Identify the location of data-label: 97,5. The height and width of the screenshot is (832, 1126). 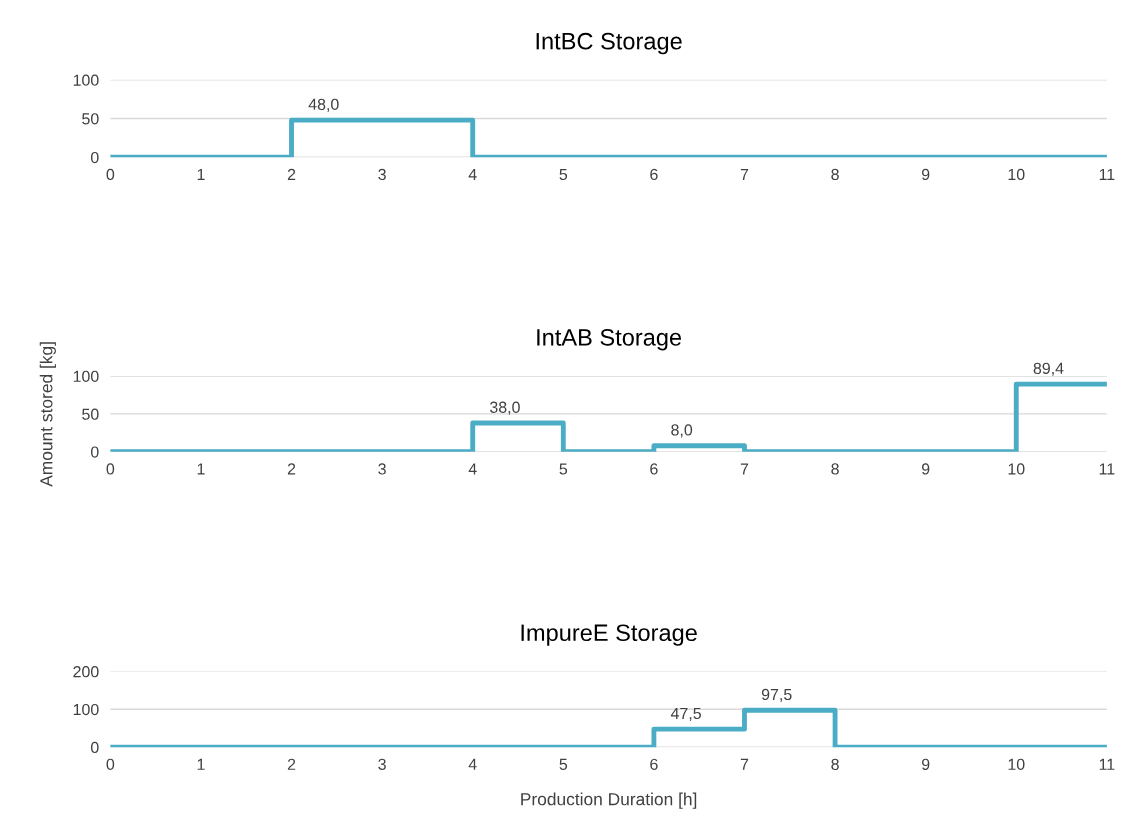
(776, 695).